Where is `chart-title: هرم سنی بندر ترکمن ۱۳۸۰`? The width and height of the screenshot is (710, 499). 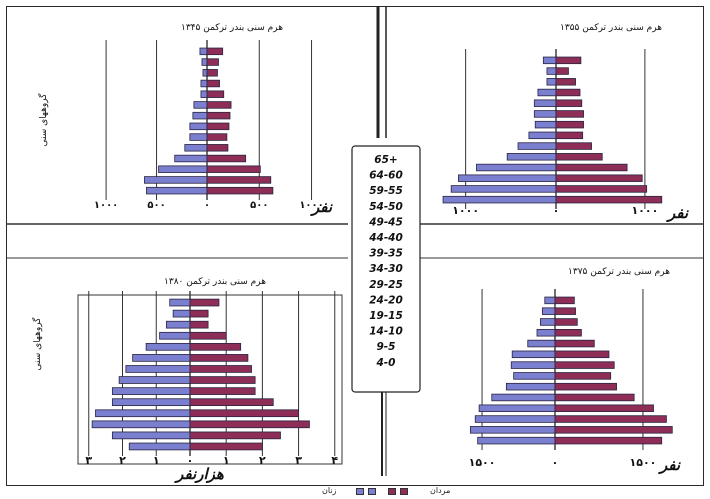 chart-title: هرم سنی بندر ترکمن ۱۳۸۰ is located at coordinates (215, 282).